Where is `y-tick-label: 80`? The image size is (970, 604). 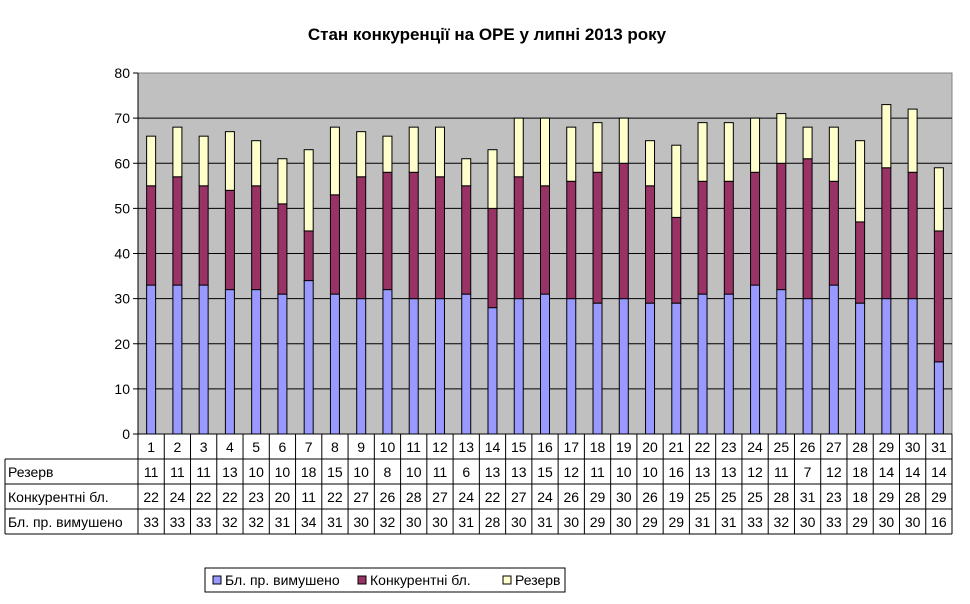 y-tick-label: 80 is located at coordinates (122, 73).